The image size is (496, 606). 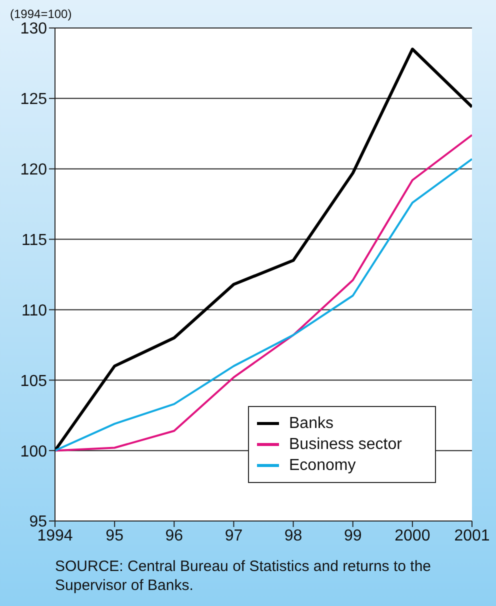 What do you see at coordinates (311, 424) in the screenshot?
I see `legend-label: Banks` at bounding box center [311, 424].